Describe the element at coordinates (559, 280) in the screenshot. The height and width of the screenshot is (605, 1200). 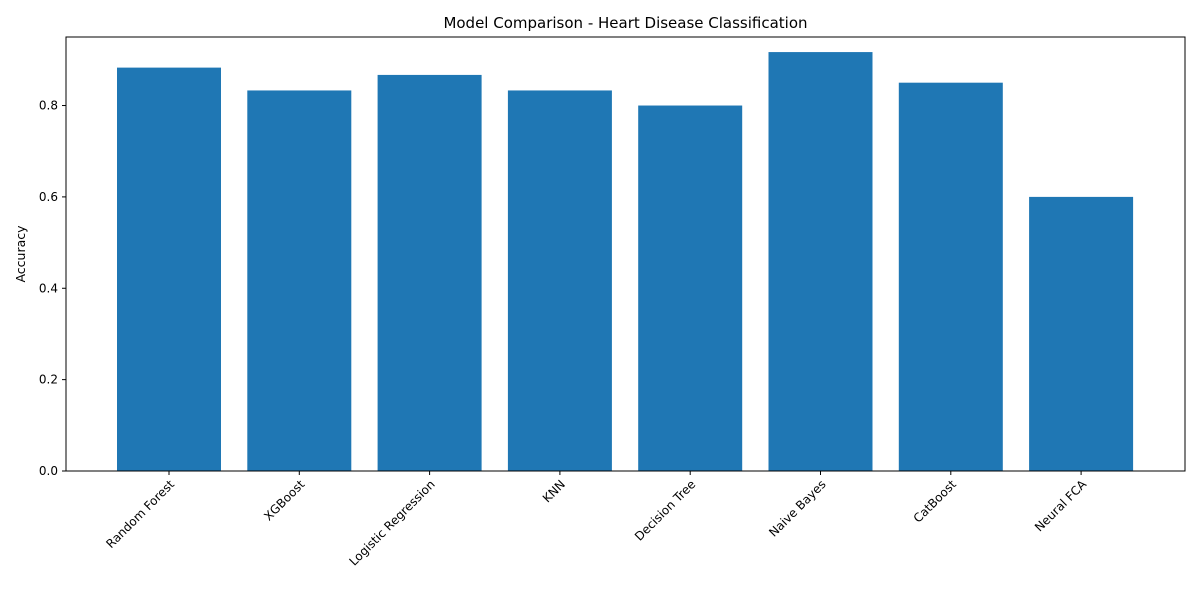
I see `bar-knn` at that location.